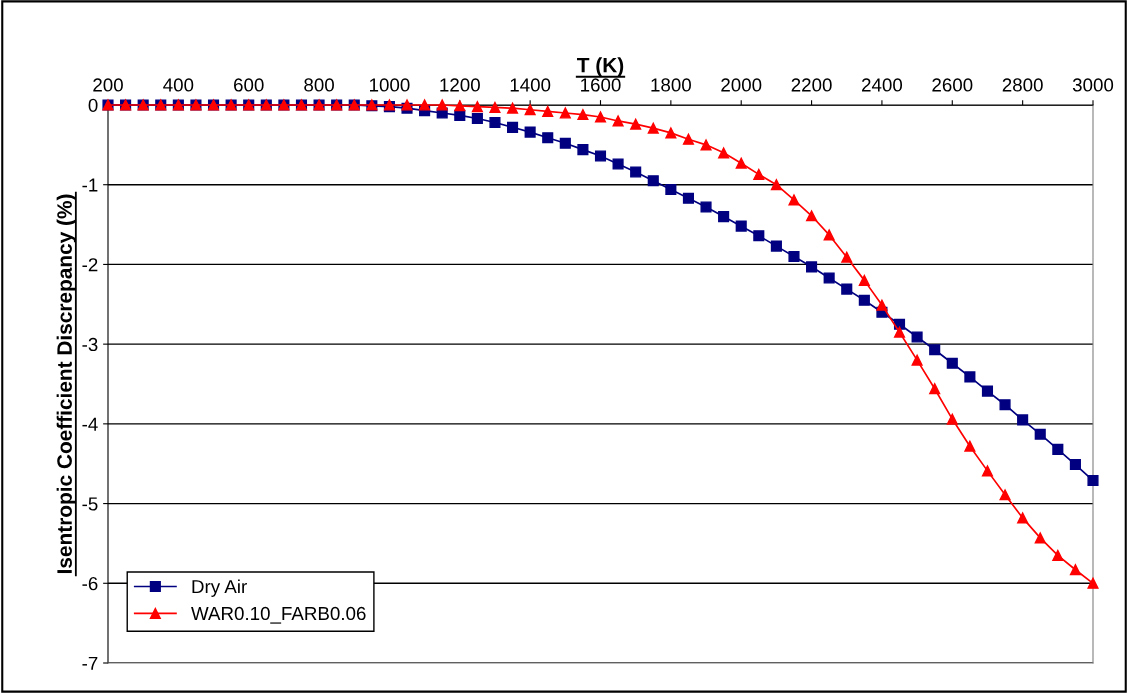  I want to click on x-tick-label: 1000, so click(390, 85).